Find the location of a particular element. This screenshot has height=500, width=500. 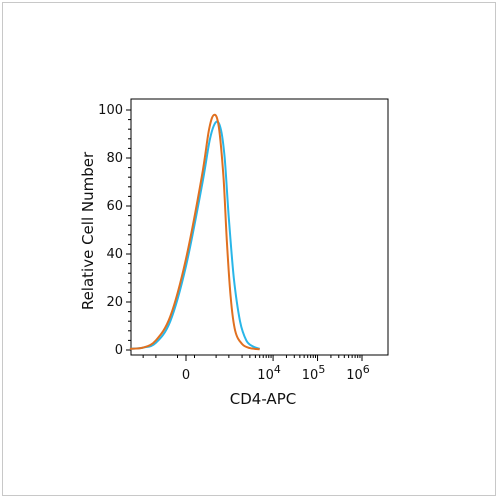

x-tick-exponent: 5 is located at coordinates (321, 369).